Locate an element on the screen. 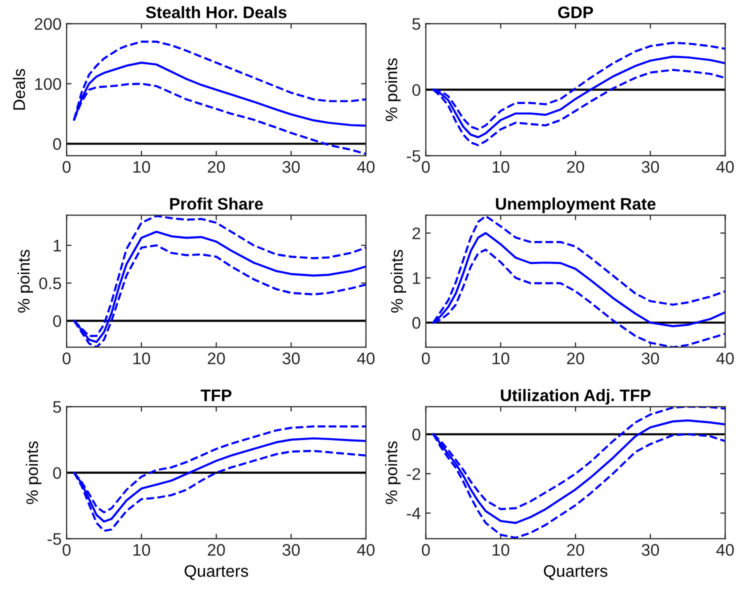  y-tick-label: -4 is located at coordinates (413, 514).